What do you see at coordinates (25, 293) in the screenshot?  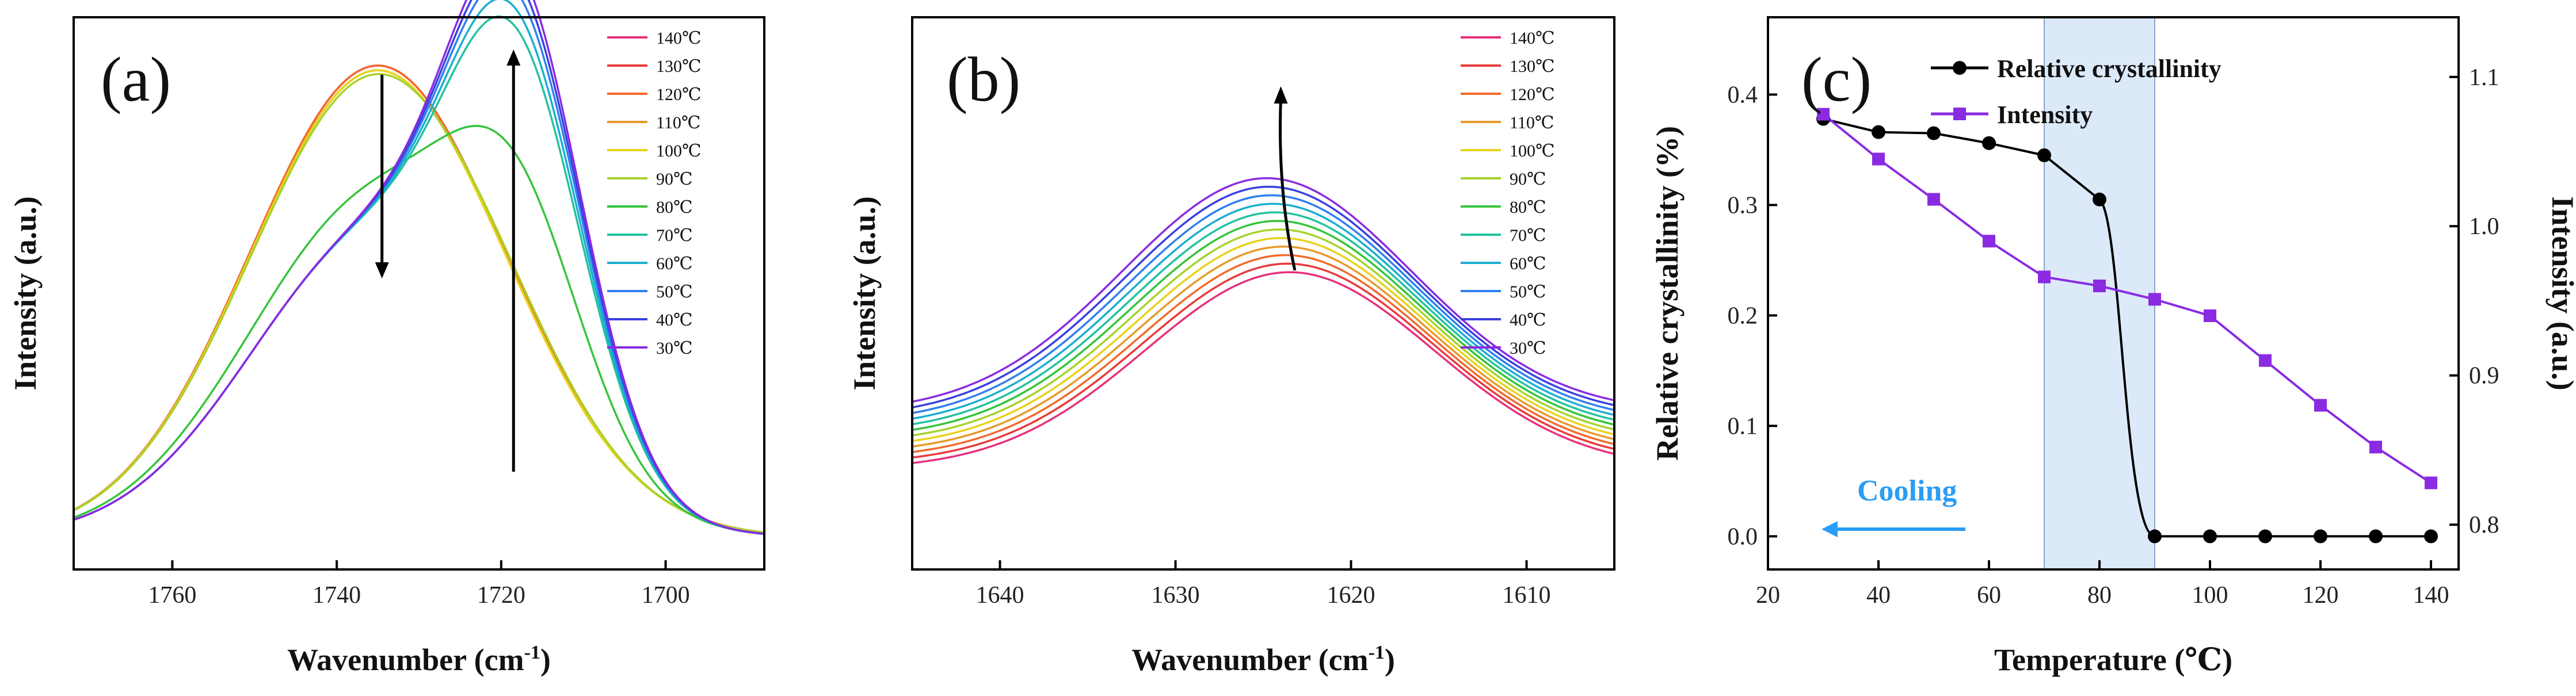 I see `chart-a-y-axis-title: Intensity (a.u.)` at bounding box center [25, 293].